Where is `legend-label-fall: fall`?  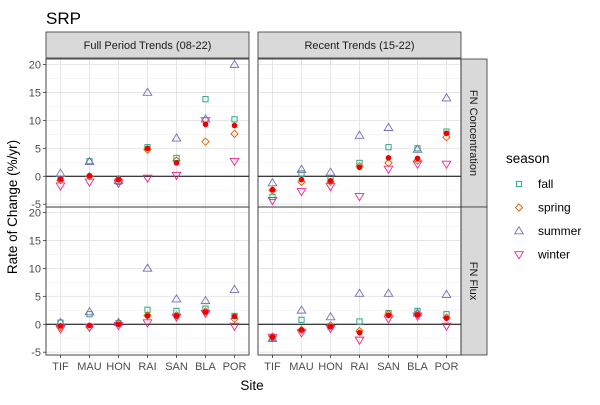
legend-label-fall: fall is located at coordinates (545, 184).